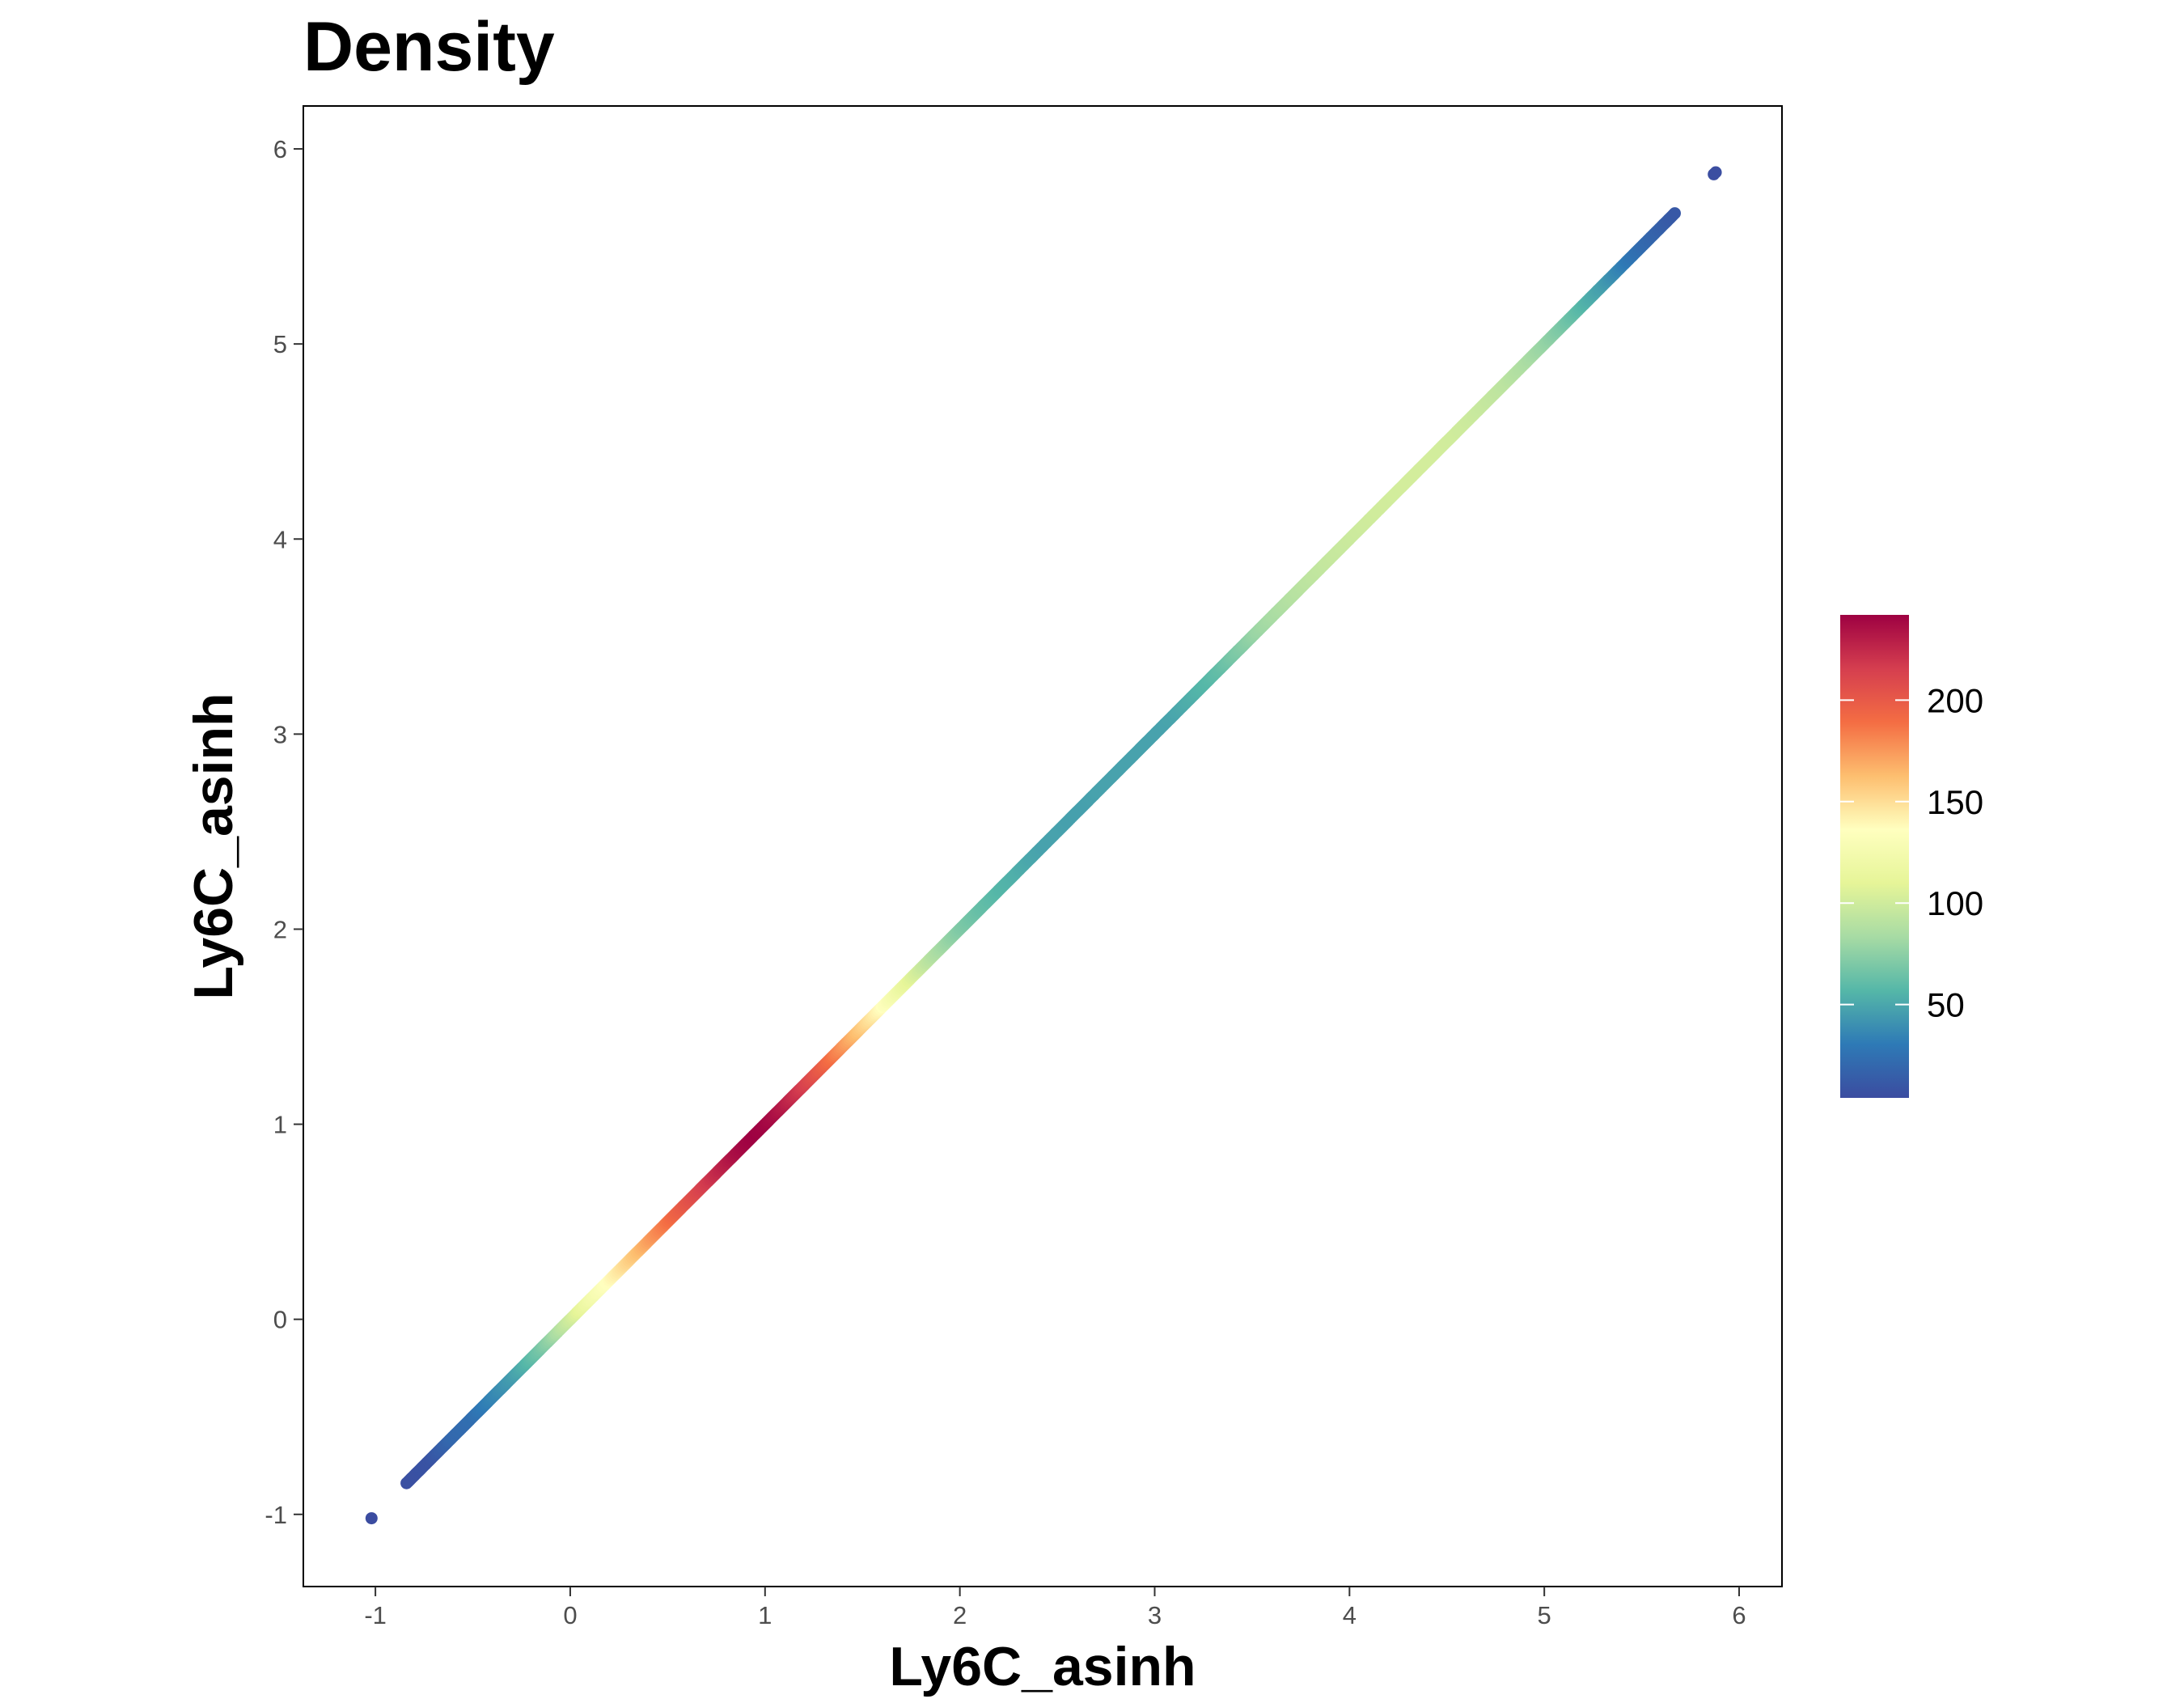  I want to click on x-tick-label: 6, so click(1739, 1615).